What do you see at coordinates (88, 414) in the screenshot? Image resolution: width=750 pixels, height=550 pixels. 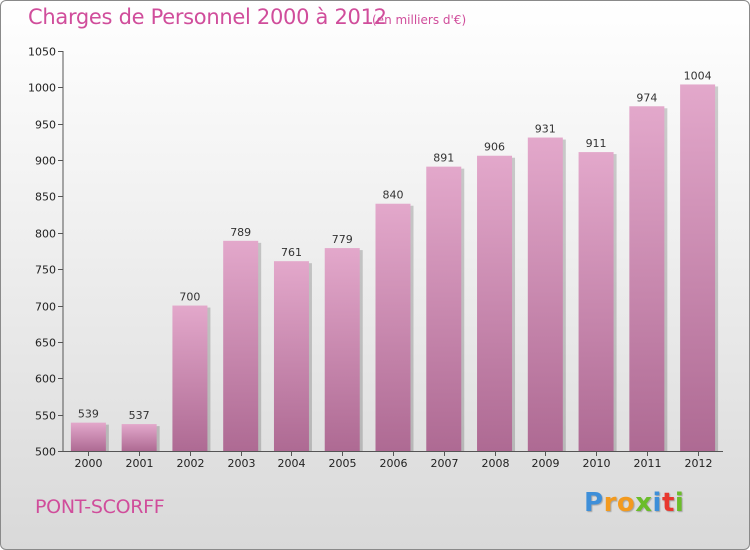 I see `bar-value-label: 539` at bounding box center [88, 414].